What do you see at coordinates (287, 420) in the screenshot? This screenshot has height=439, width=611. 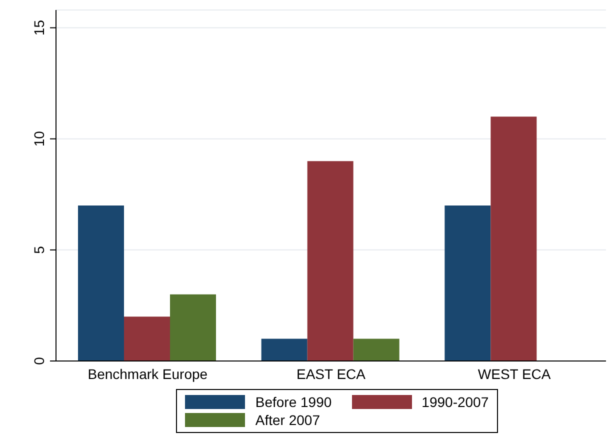 I see `legend-label: After 2007` at bounding box center [287, 420].